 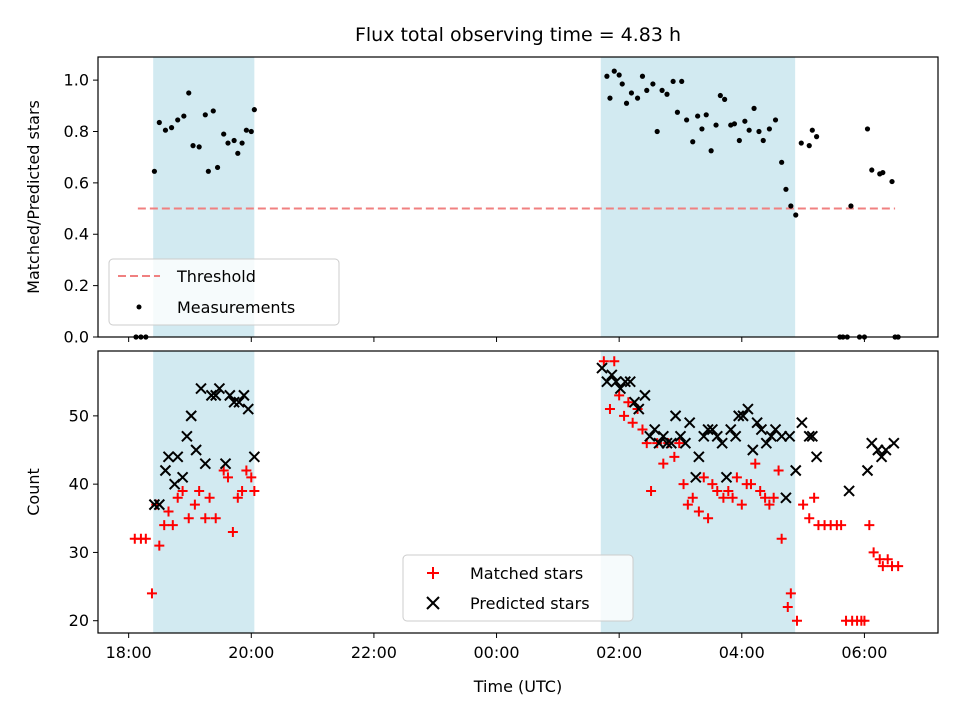 I want to click on legend-predicted-label: Predicted stars, so click(x=530, y=603).